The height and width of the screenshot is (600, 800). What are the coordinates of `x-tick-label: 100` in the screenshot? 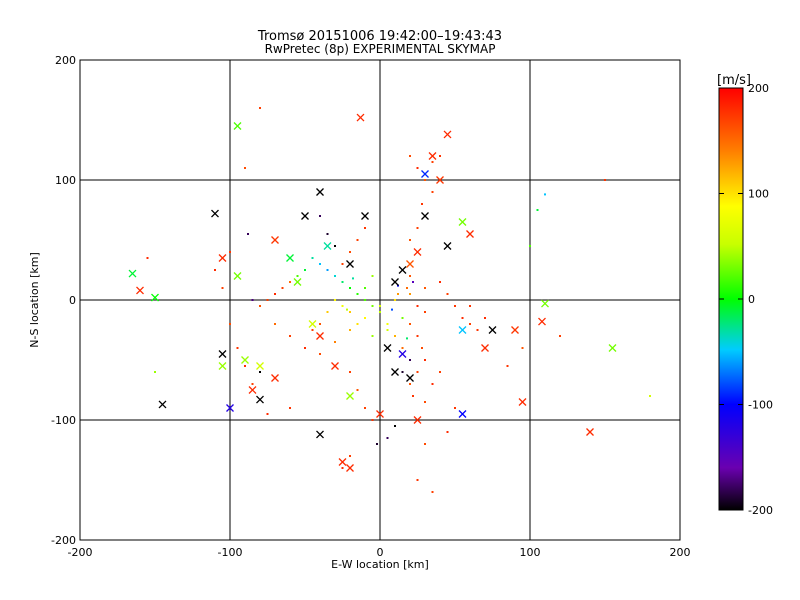 It's located at (530, 552).